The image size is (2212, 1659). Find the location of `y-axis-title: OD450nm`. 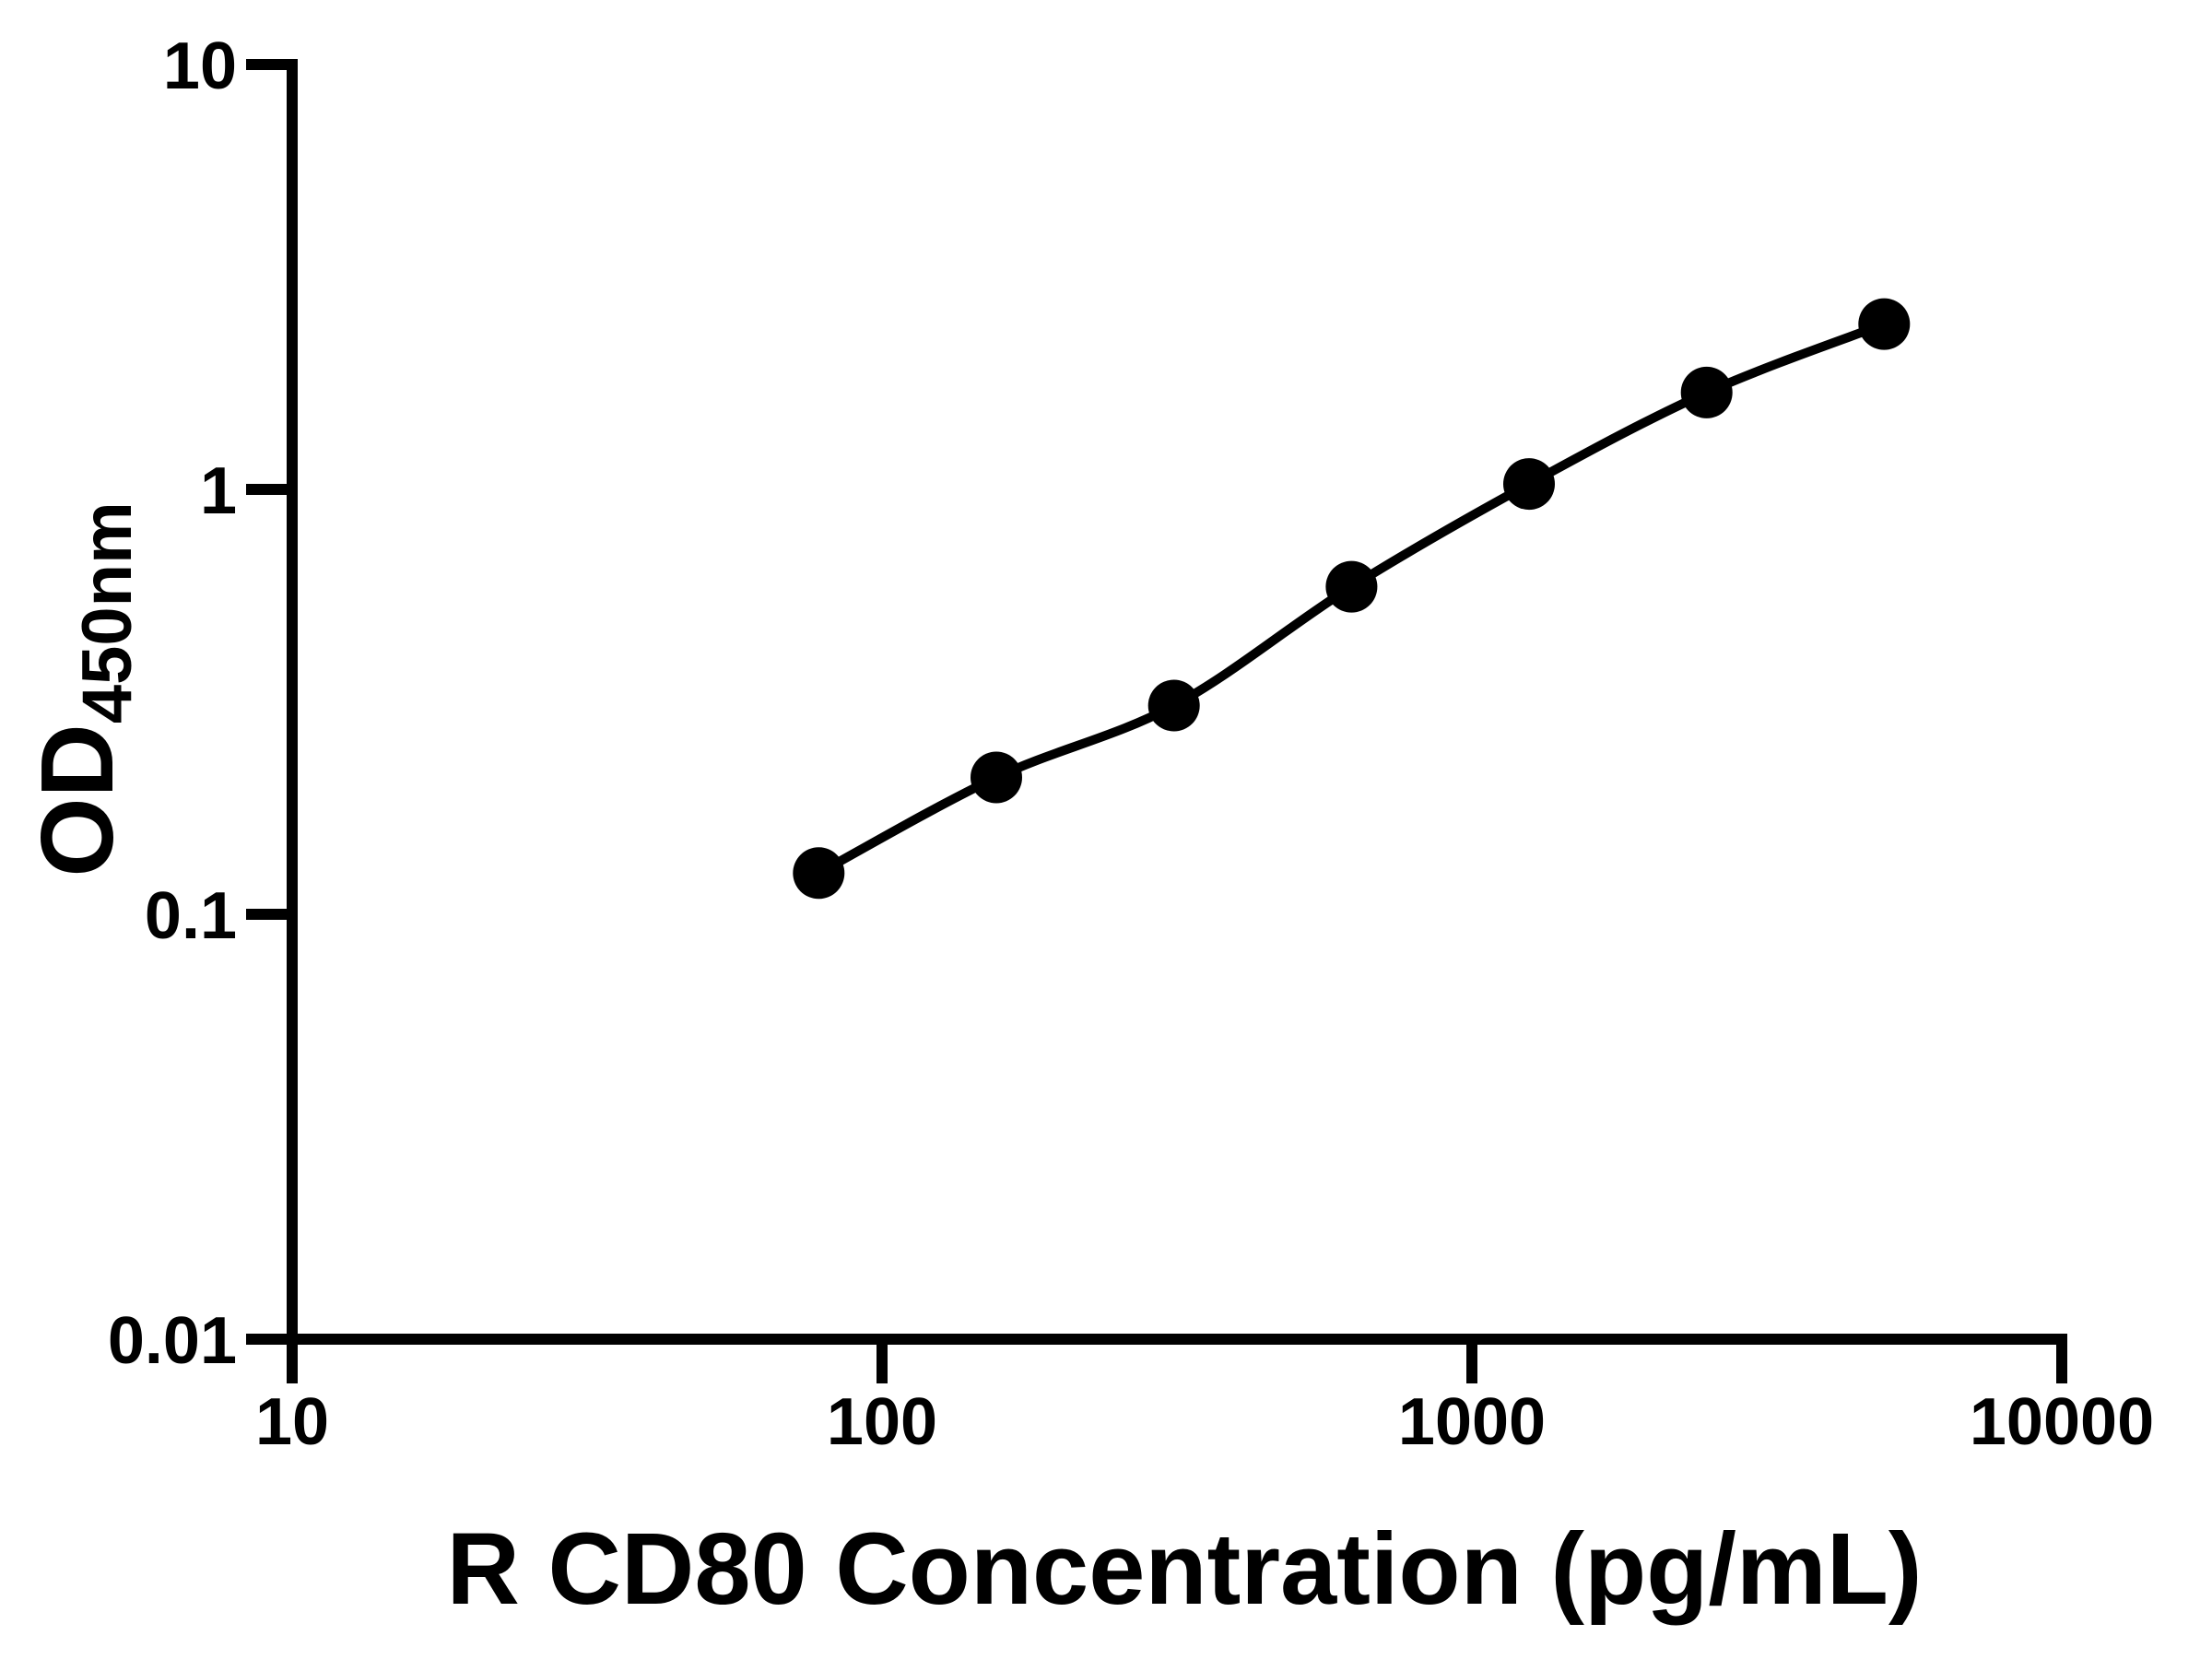

y-axis-title: OD450nm is located at coordinates (83, 689).